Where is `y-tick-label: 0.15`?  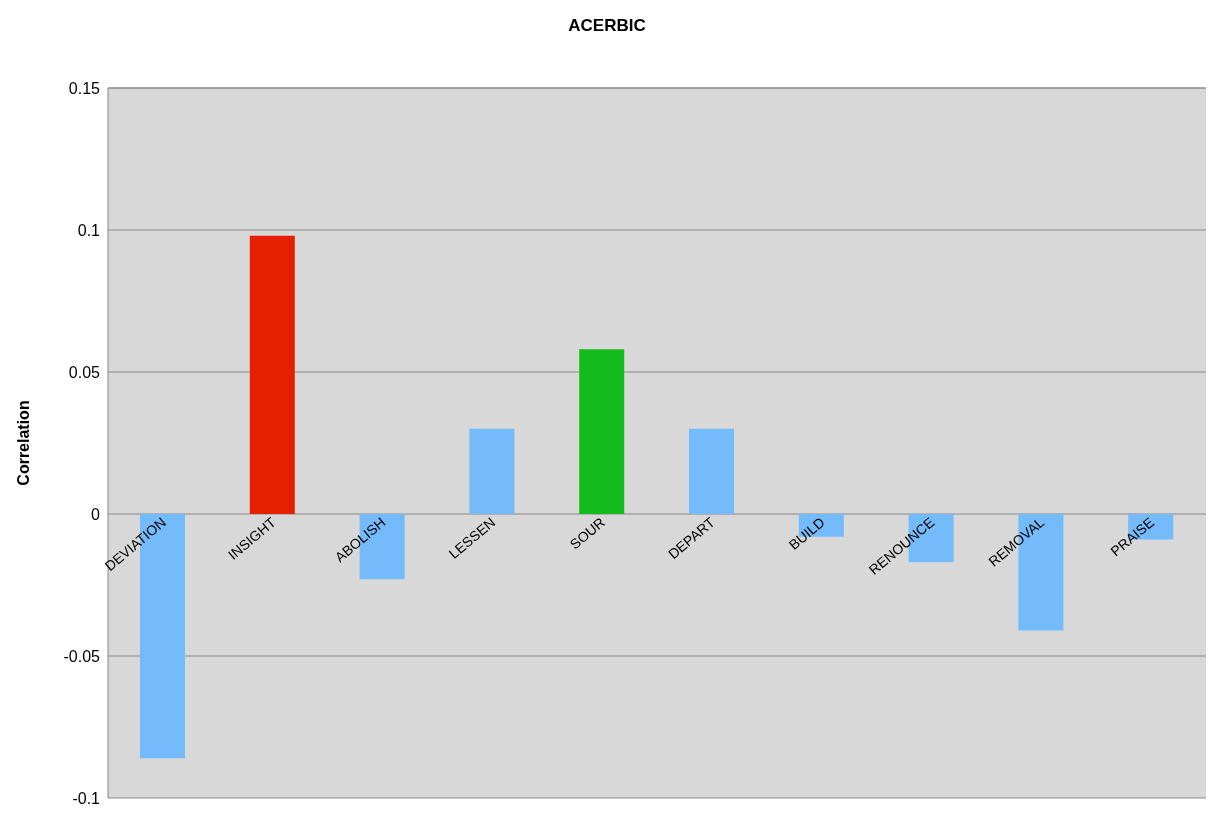
y-tick-label: 0.15 is located at coordinates (84, 88).